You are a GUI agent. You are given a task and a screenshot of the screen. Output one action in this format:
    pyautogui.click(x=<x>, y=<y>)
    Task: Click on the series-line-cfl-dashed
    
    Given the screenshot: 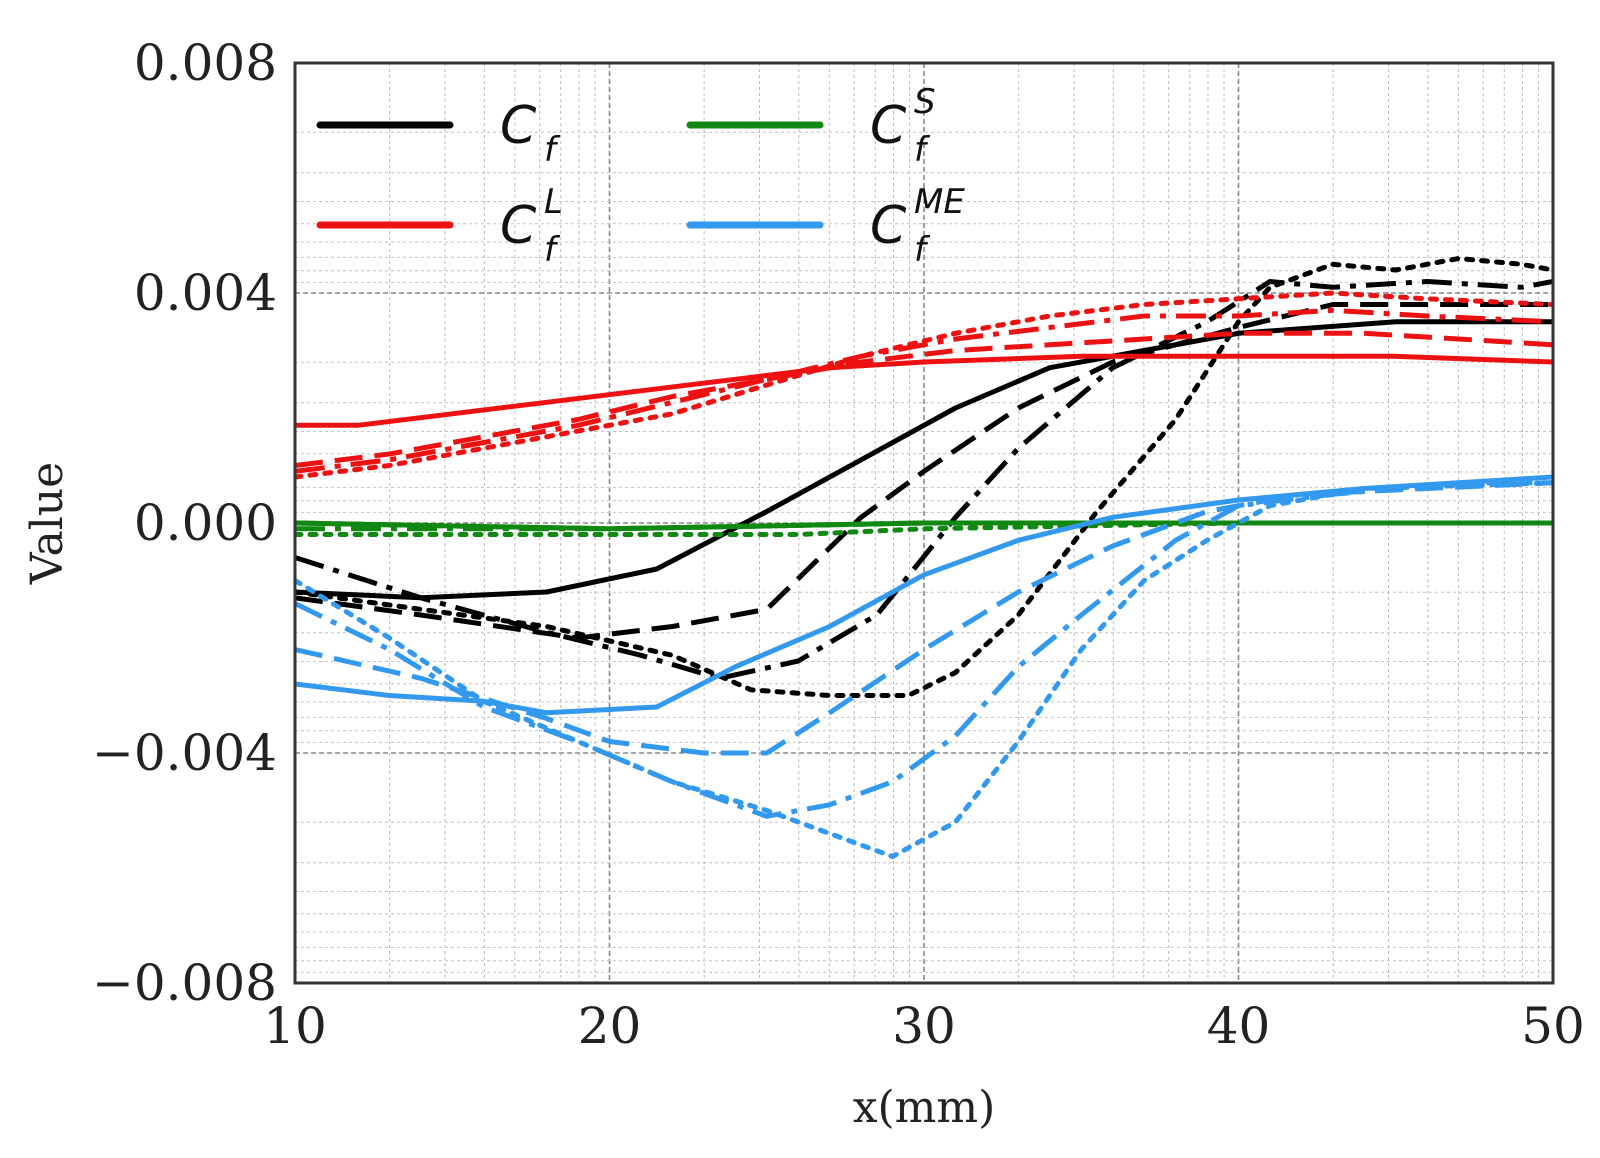 What is the action you would take?
    pyautogui.click(x=924, y=399)
    